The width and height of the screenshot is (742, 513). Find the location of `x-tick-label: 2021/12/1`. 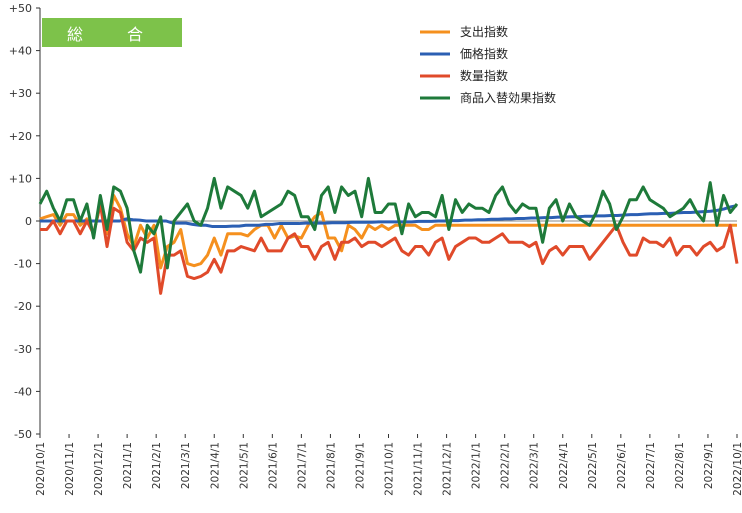

x-tick-label: 2021/12/1 is located at coordinates (448, 469).